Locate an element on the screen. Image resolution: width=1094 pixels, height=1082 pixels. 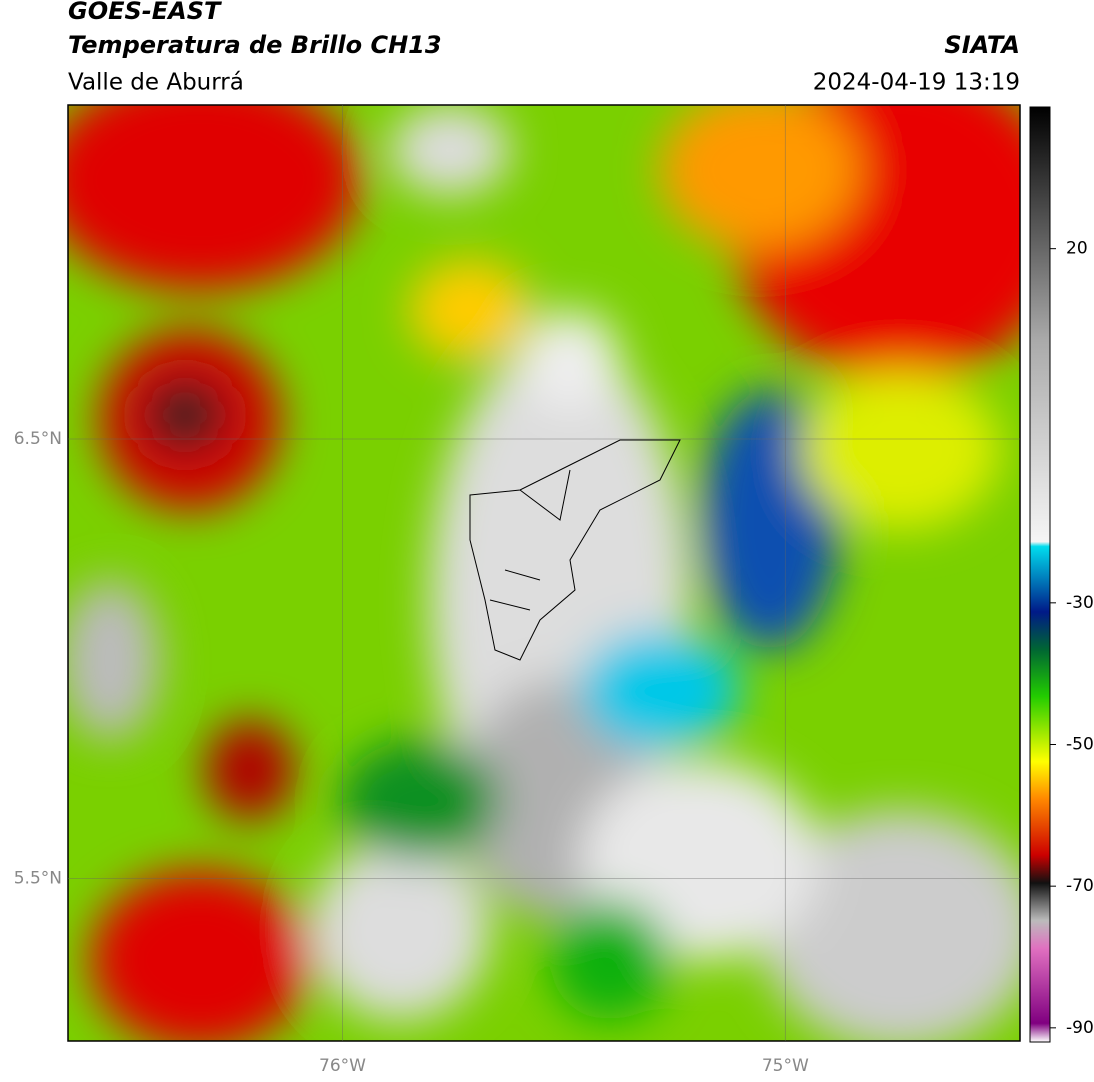
colorbar-tick-label: -30 is located at coordinates (1080, 603).